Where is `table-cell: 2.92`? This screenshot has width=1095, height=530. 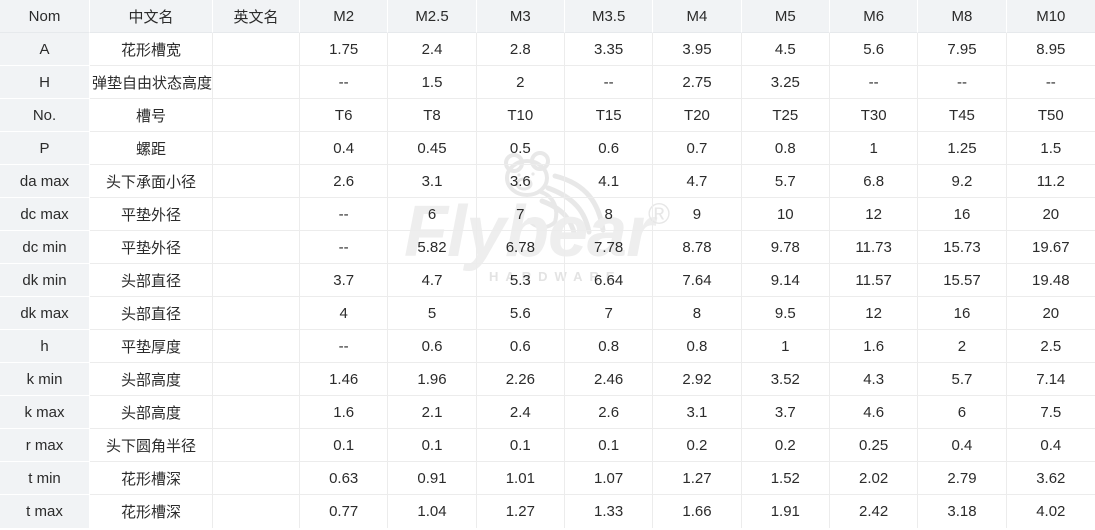
table-cell: 2.92 is located at coordinates (697, 379).